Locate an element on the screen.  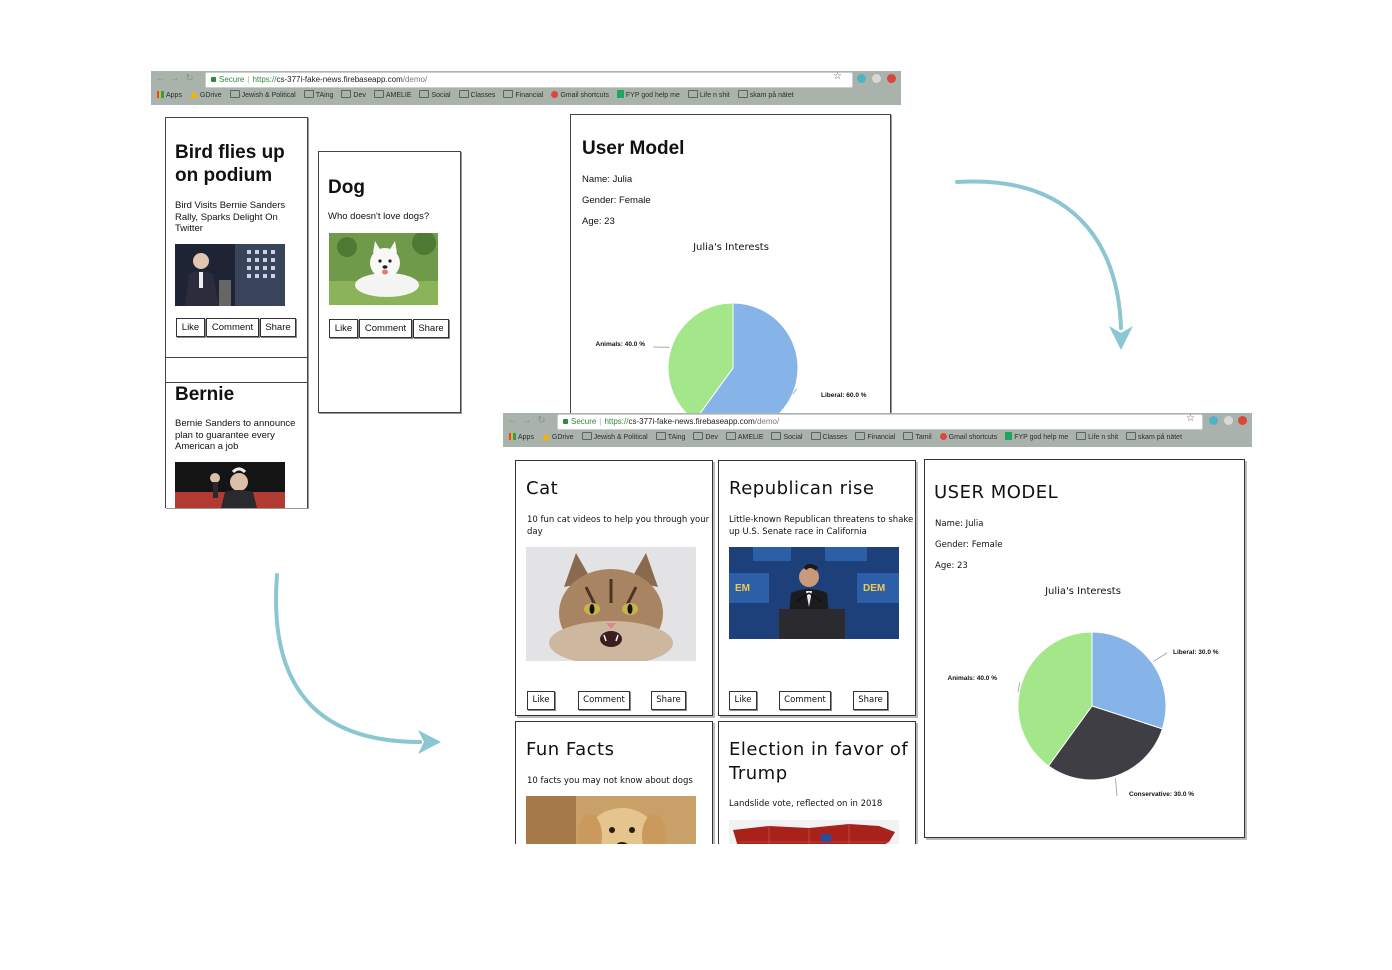
politician-podium-photo: EM DEM is located at coordinates (814, 593).